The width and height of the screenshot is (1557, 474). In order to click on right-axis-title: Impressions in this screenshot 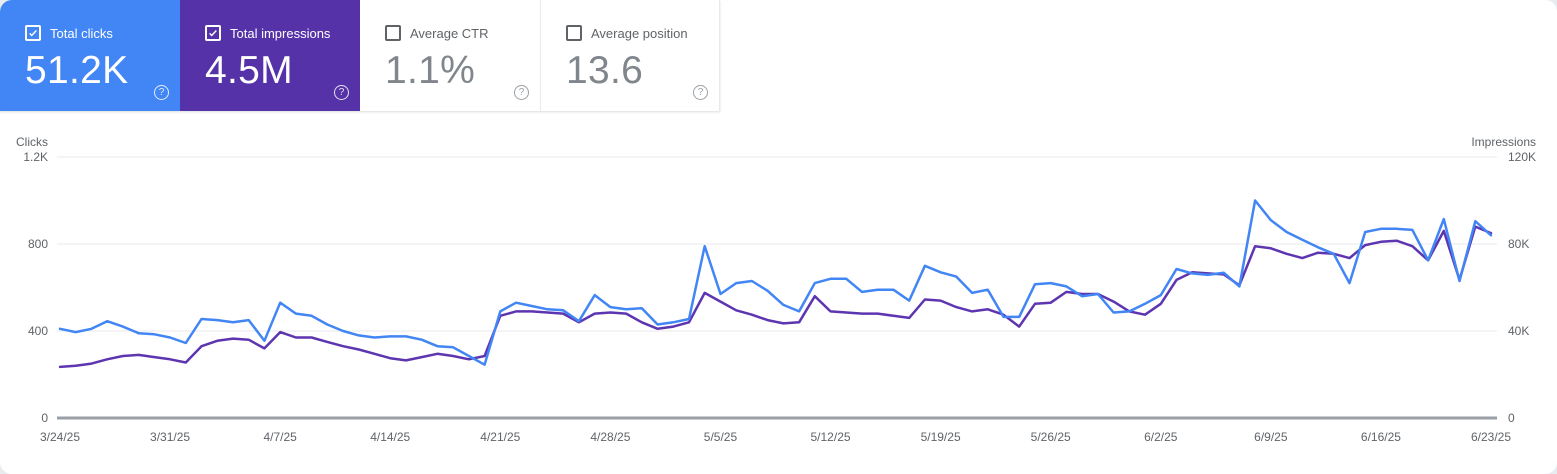, I will do `click(1503, 142)`.